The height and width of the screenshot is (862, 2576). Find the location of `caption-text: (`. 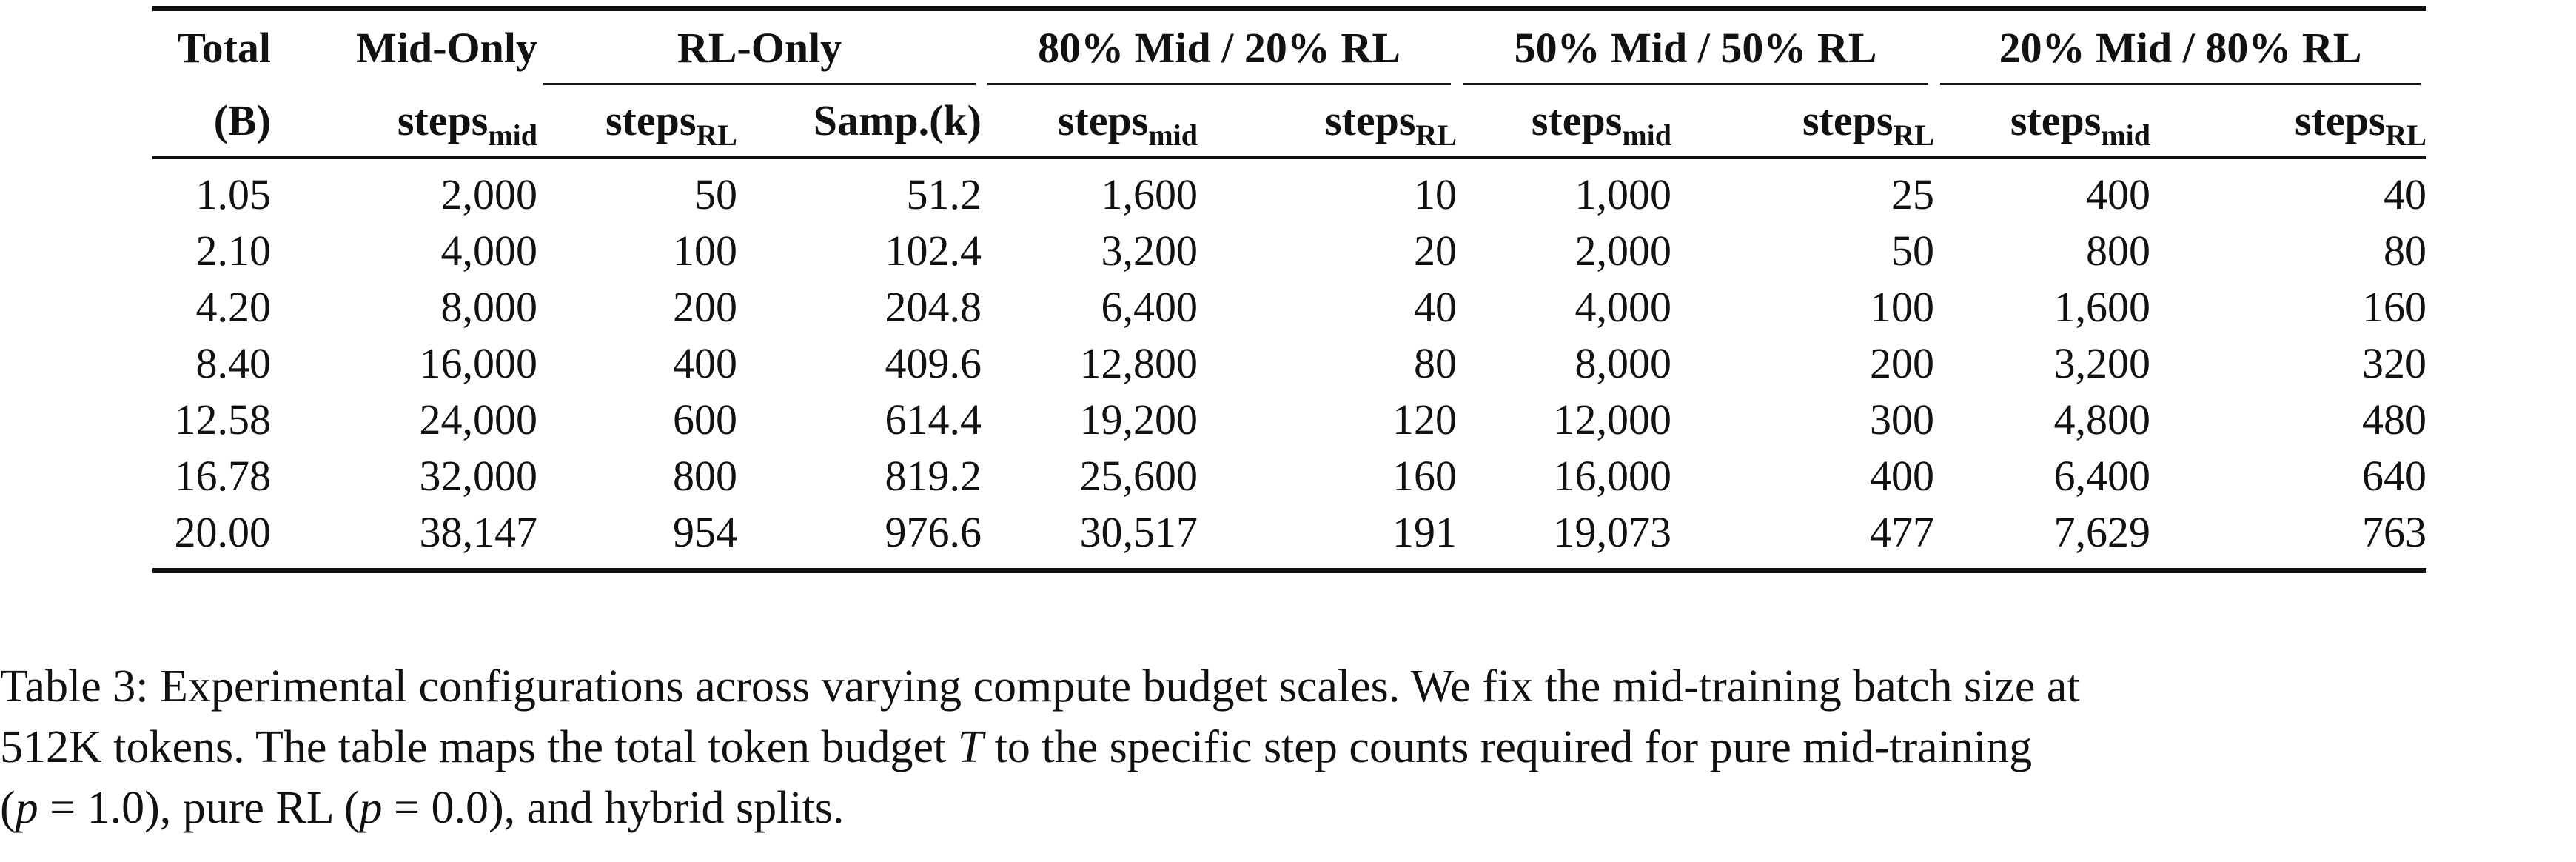

caption-text: ( is located at coordinates (8, 808).